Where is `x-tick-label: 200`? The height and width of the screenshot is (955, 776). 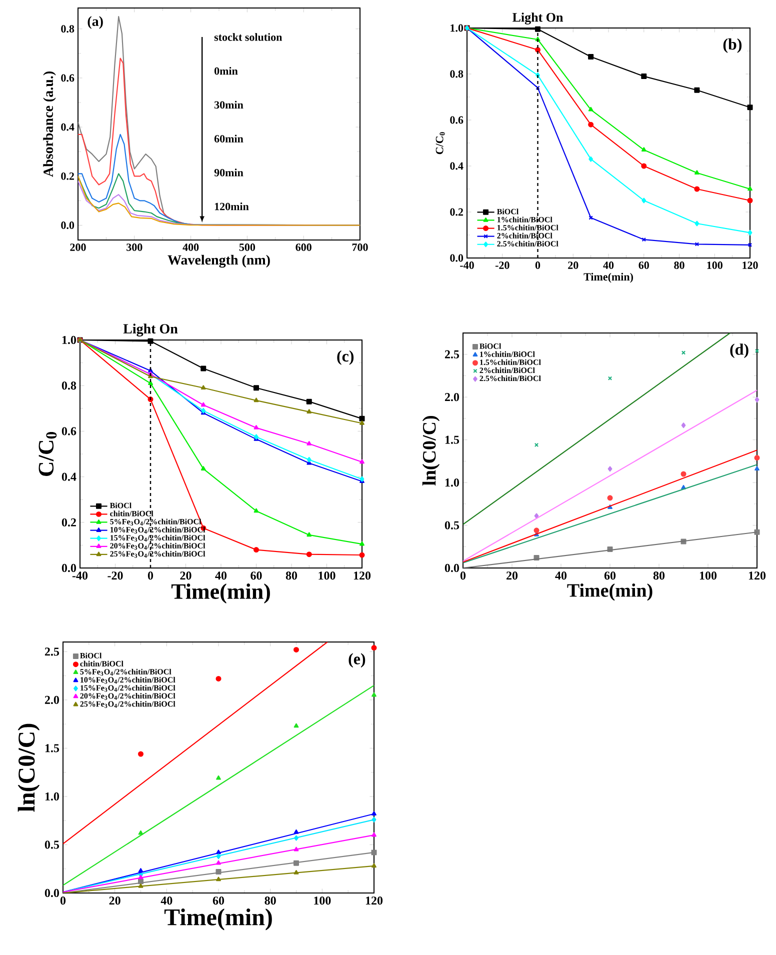
x-tick-label: 200 is located at coordinates (78, 247).